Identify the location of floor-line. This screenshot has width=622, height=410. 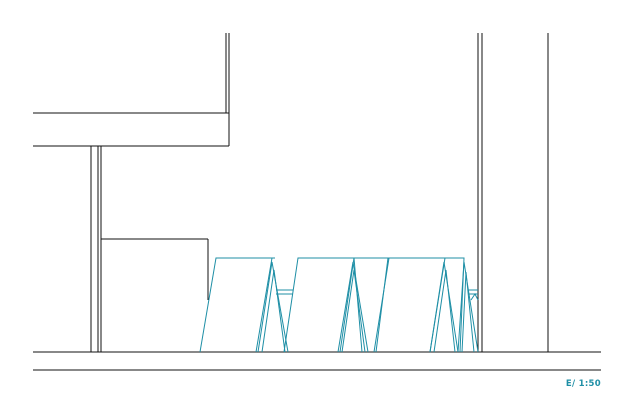
(317, 361).